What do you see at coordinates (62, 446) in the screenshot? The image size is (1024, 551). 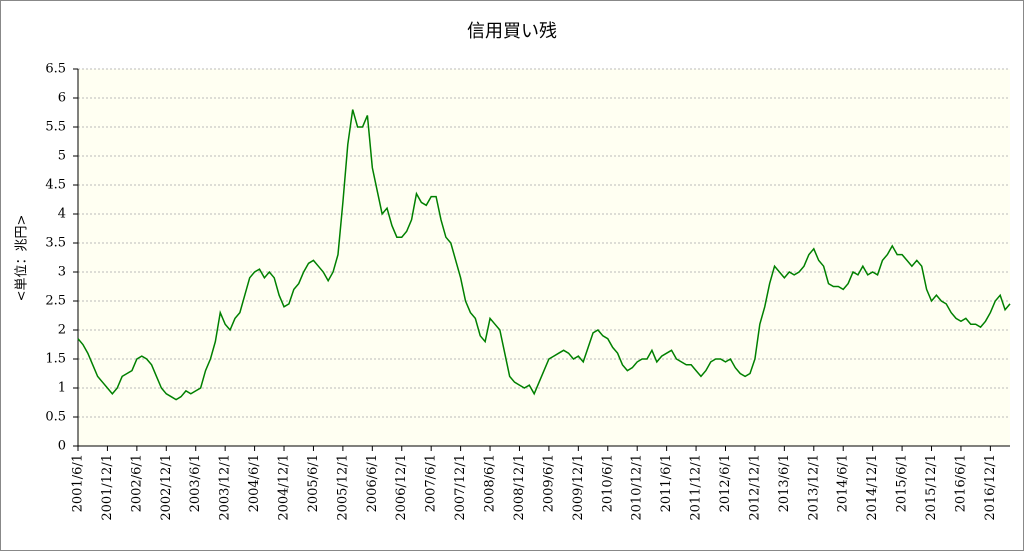 I see `y-tick-label: 0` at bounding box center [62, 446].